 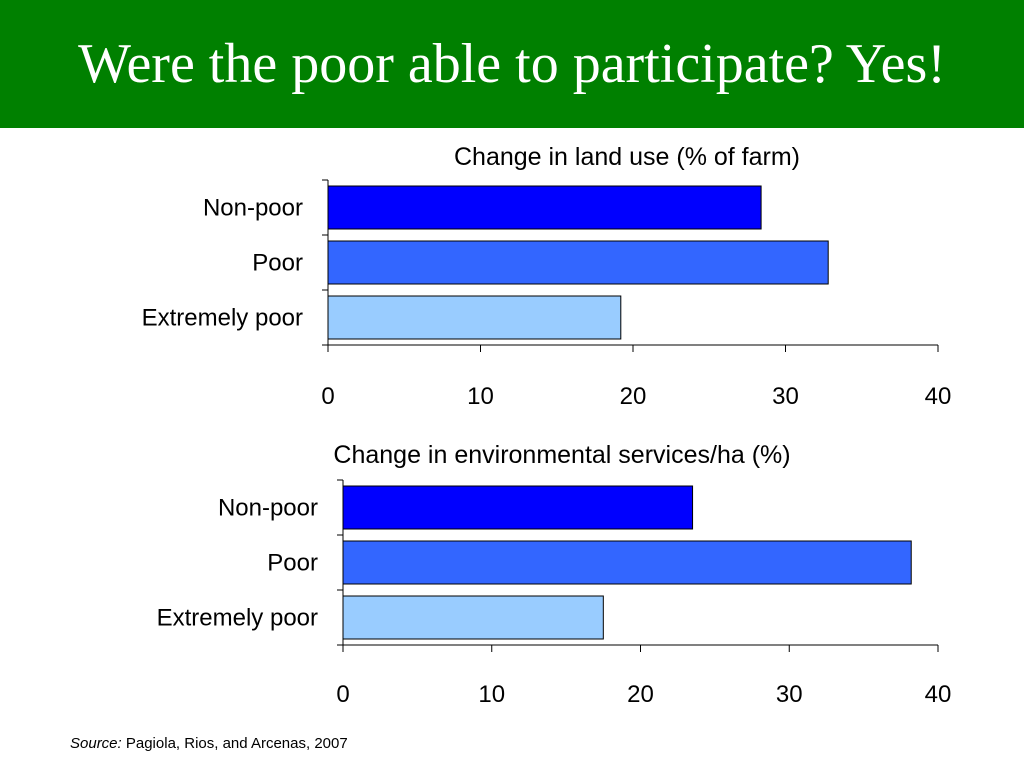 I want to click on source-note: Source: Pagiola, Rios, and Arcenas, 2007, so click(x=209, y=743).